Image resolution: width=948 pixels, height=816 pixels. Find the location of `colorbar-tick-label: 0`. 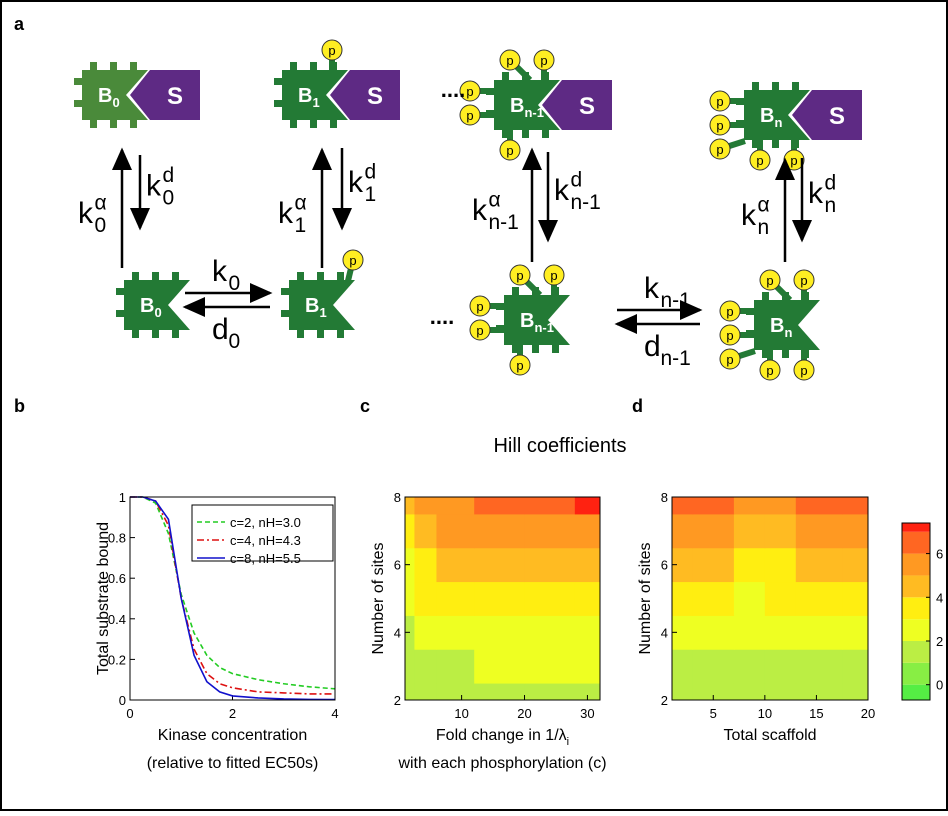

colorbar-tick-label: 0 is located at coordinates (939, 685).